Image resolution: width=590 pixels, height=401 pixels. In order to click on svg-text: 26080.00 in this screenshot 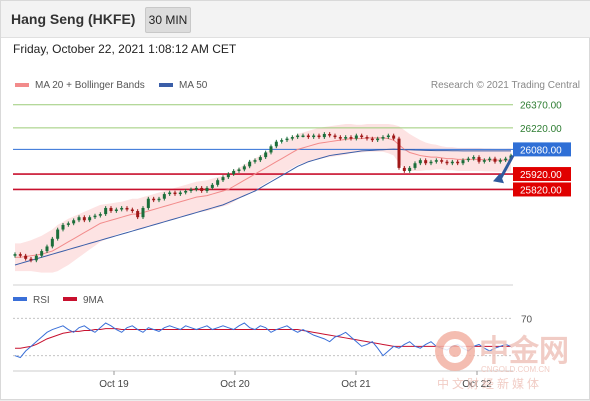, I will do `click(541, 150)`.